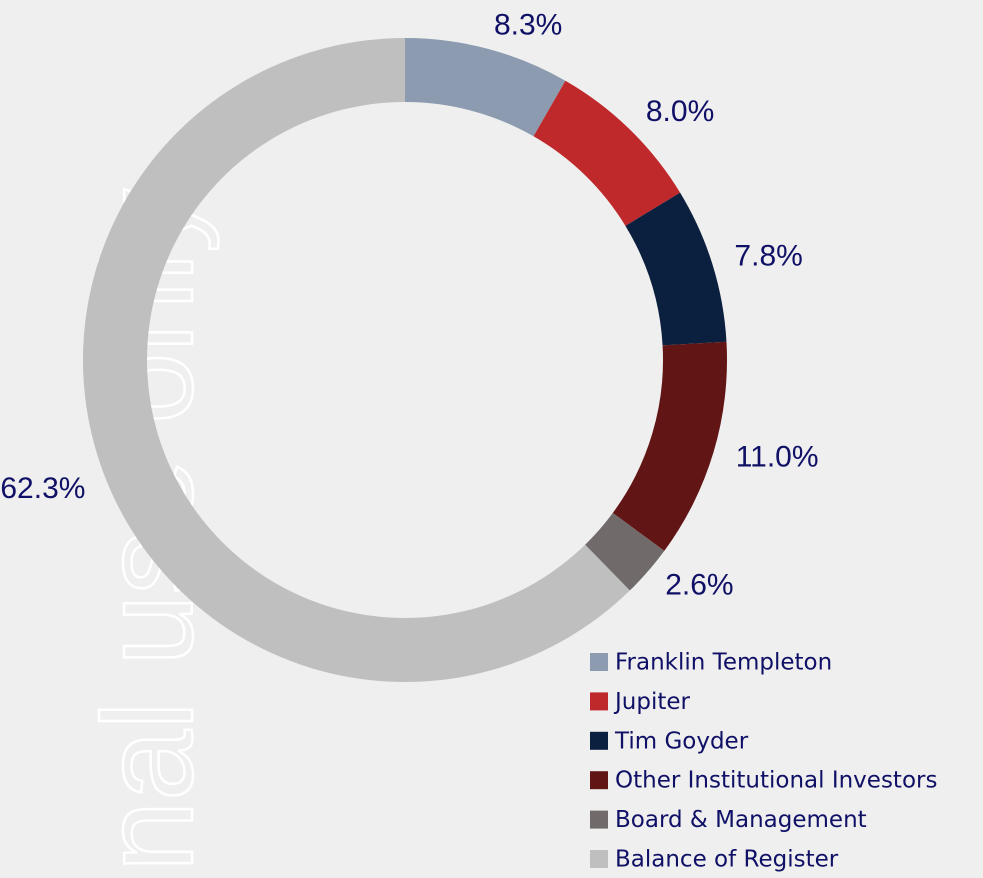  Describe the element at coordinates (42, 488) in the screenshot. I see `data-label: 62.3%` at that location.